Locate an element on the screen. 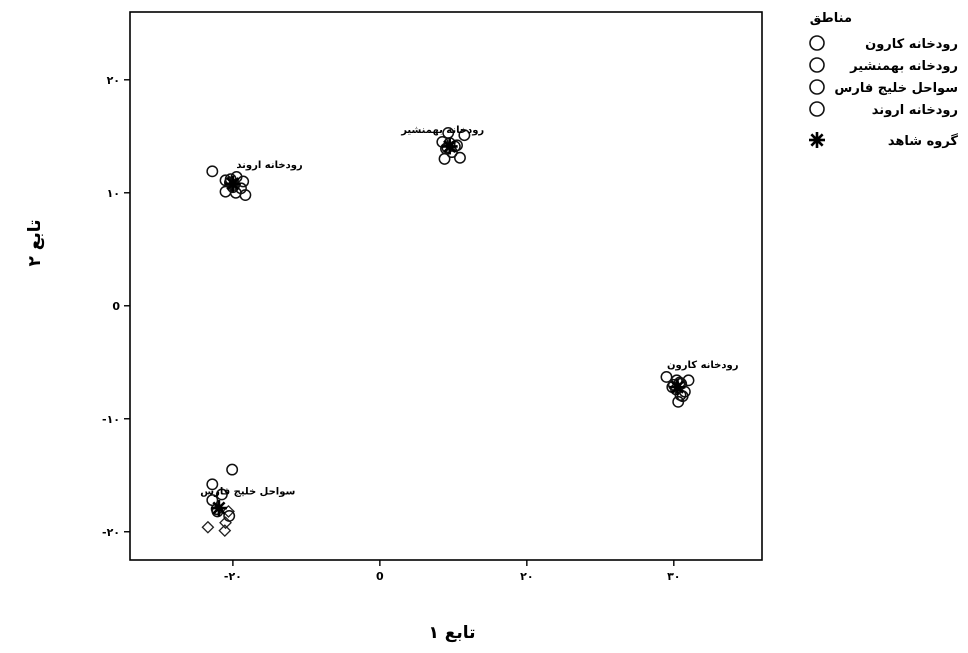  cluster-label: سواحل خلیج فارس is located at coordinates (247, 491).